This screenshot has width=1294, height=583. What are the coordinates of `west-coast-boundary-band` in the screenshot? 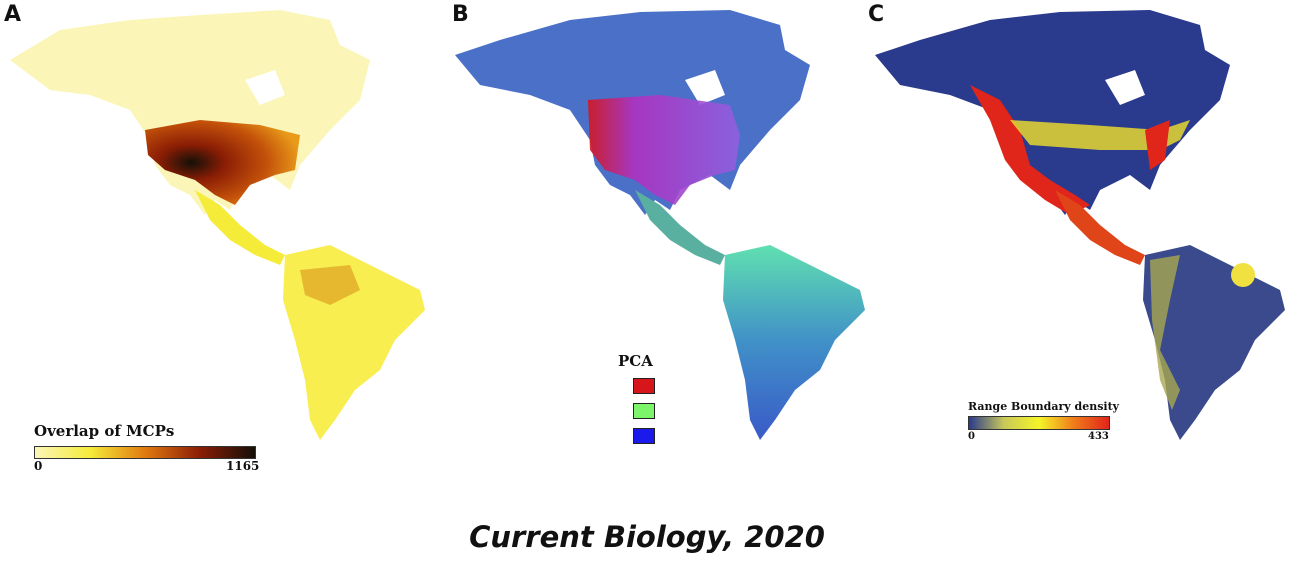 It's located at (1030, 150).